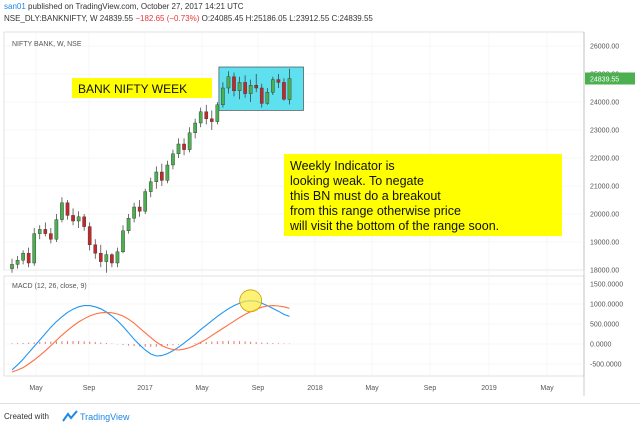  Describe the element at coordinates (606, 305) in the screenshot. I see `macd-tick-label: 1000.0000` at that location.